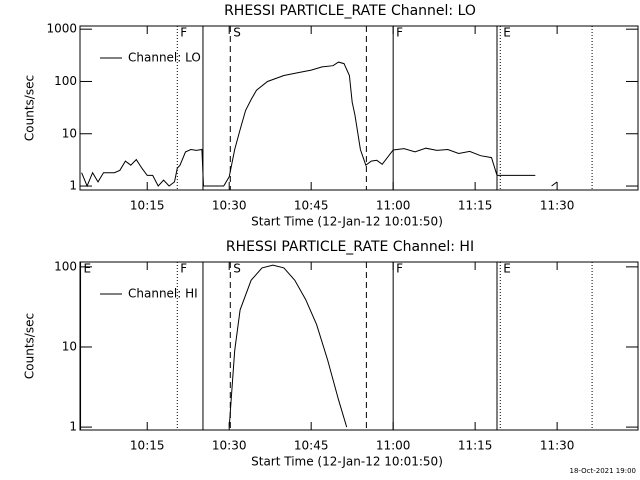 The width and height of the screenshot is (640, 480). What do you see at coordinates (288, 346) in the screenshot?
I see `data-line` at bounding box center [288, 346].